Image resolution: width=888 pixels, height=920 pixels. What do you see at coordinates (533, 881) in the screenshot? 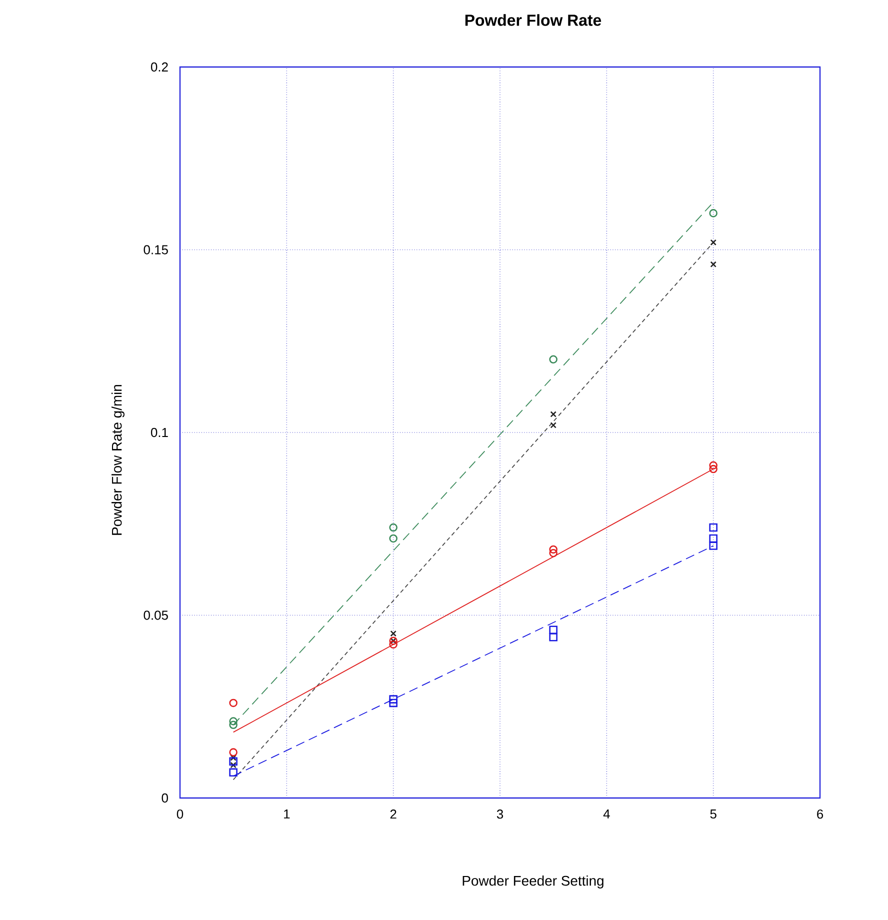
I see `x-axis-title: Powder Feeder Setting` at bounding box center [533, 881].